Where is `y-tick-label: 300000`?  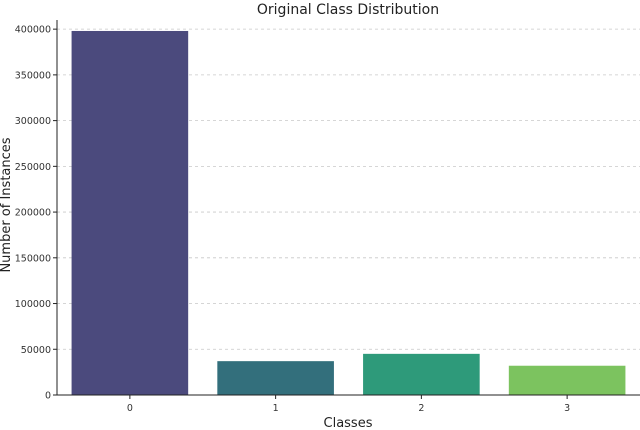 y-tick-label: 300000 is located at coordinates (33, 121).